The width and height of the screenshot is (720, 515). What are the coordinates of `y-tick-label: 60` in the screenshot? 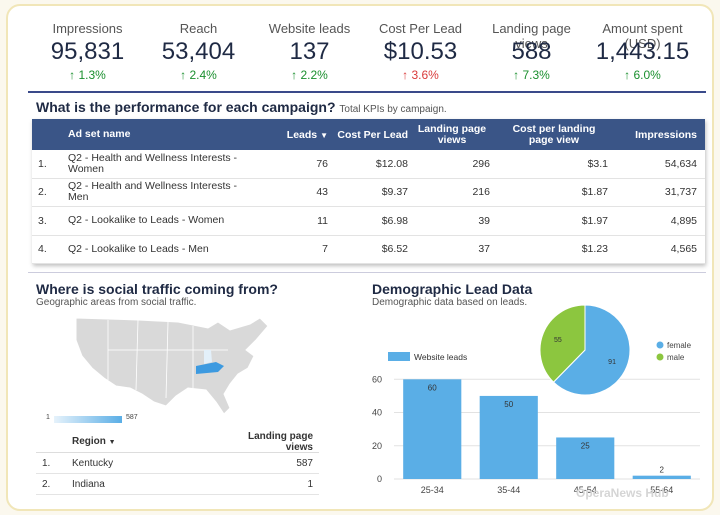 It's located at (377, 379).